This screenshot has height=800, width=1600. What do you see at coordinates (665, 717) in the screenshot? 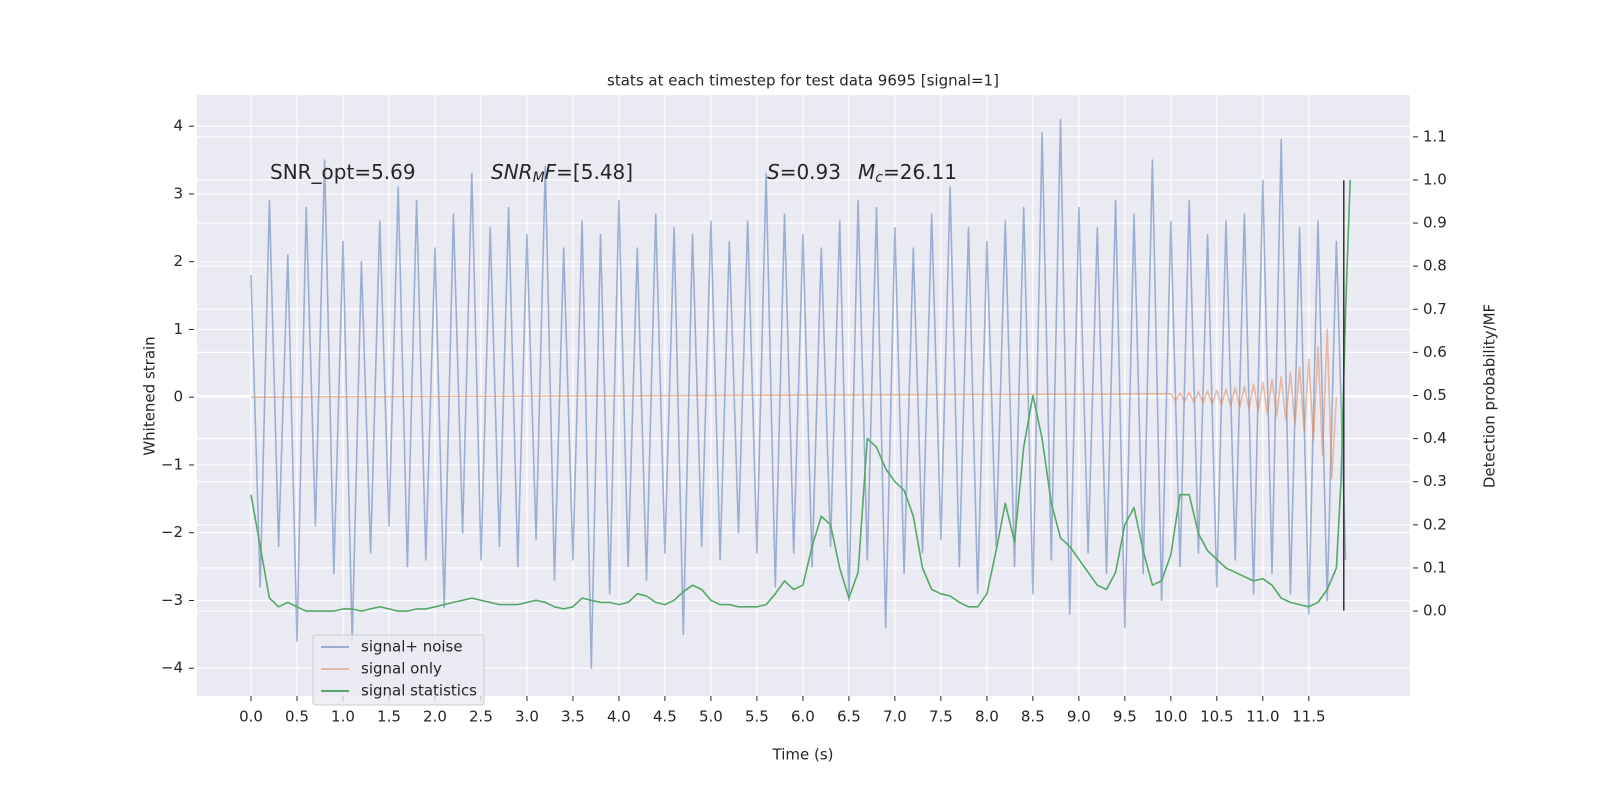
I see `x-tick-label: 4.5` at bounding box center [665, 717].